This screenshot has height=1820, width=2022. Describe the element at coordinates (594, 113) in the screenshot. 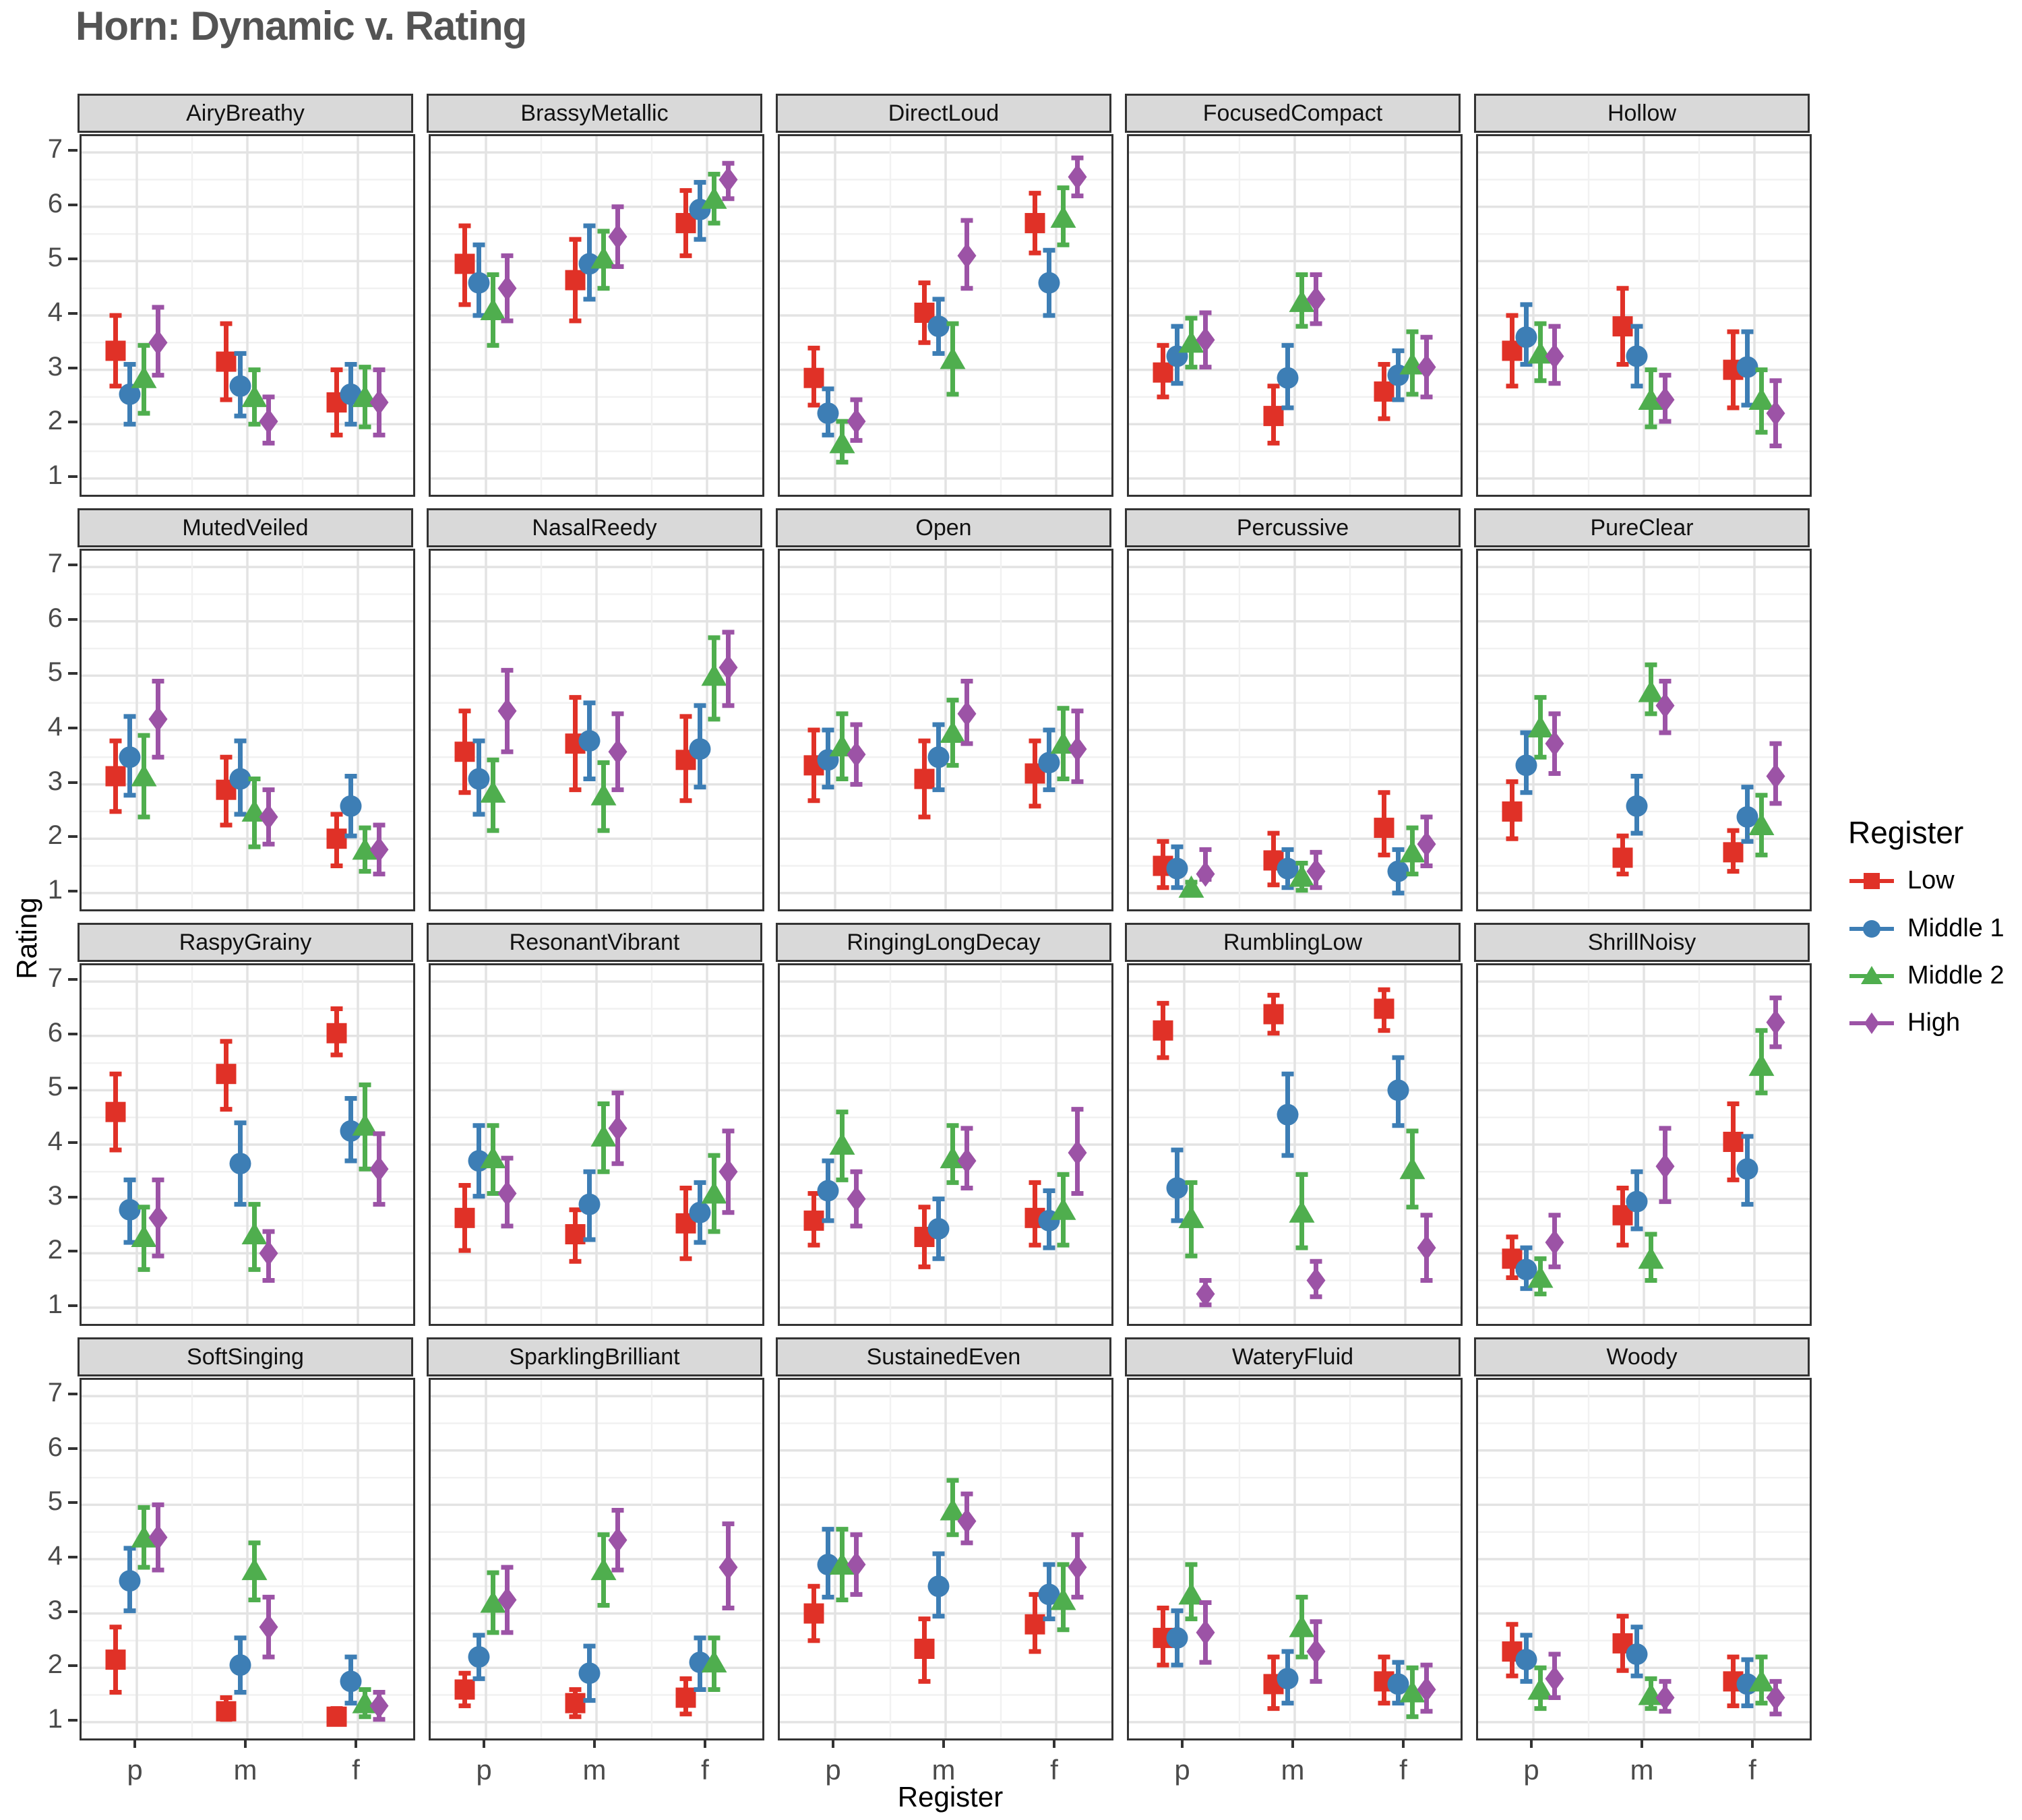

I see `facet-strip-BrassyMetallic: BrassyMetallic` at that location.